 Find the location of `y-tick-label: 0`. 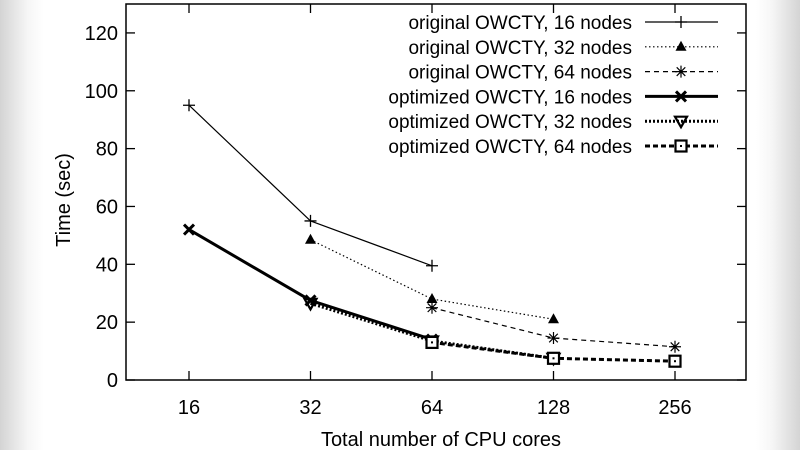

y-tick-label: 0 is located at coordinates (112, 381).